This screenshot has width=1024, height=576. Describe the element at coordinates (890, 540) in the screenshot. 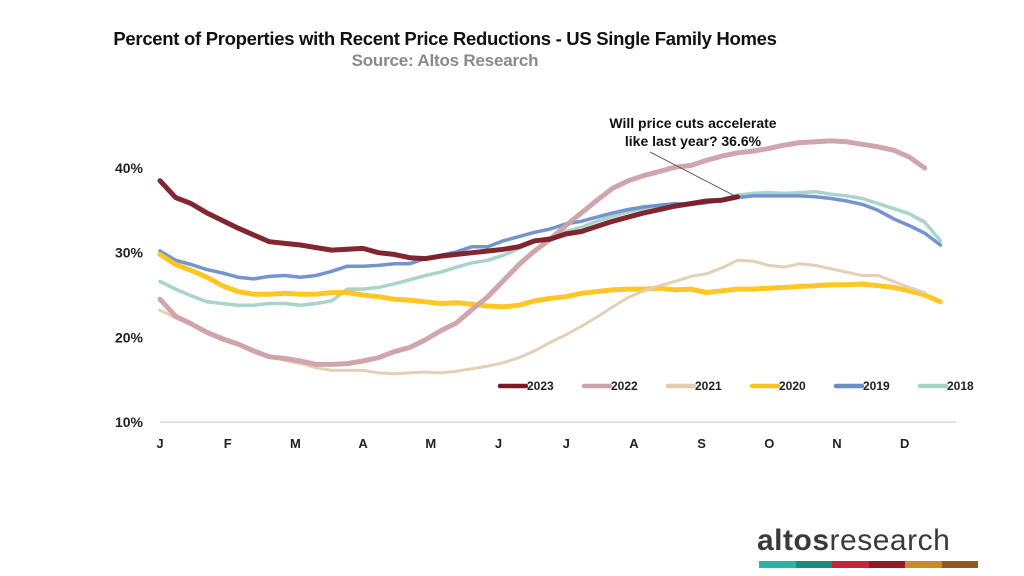

I see `logo-light-text: research` at that location.